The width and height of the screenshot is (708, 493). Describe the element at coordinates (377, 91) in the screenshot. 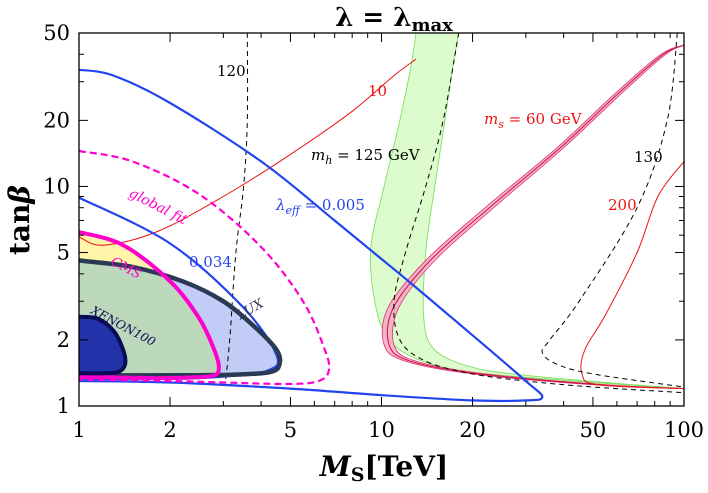

I see `label-ms-10: 10` at that location.